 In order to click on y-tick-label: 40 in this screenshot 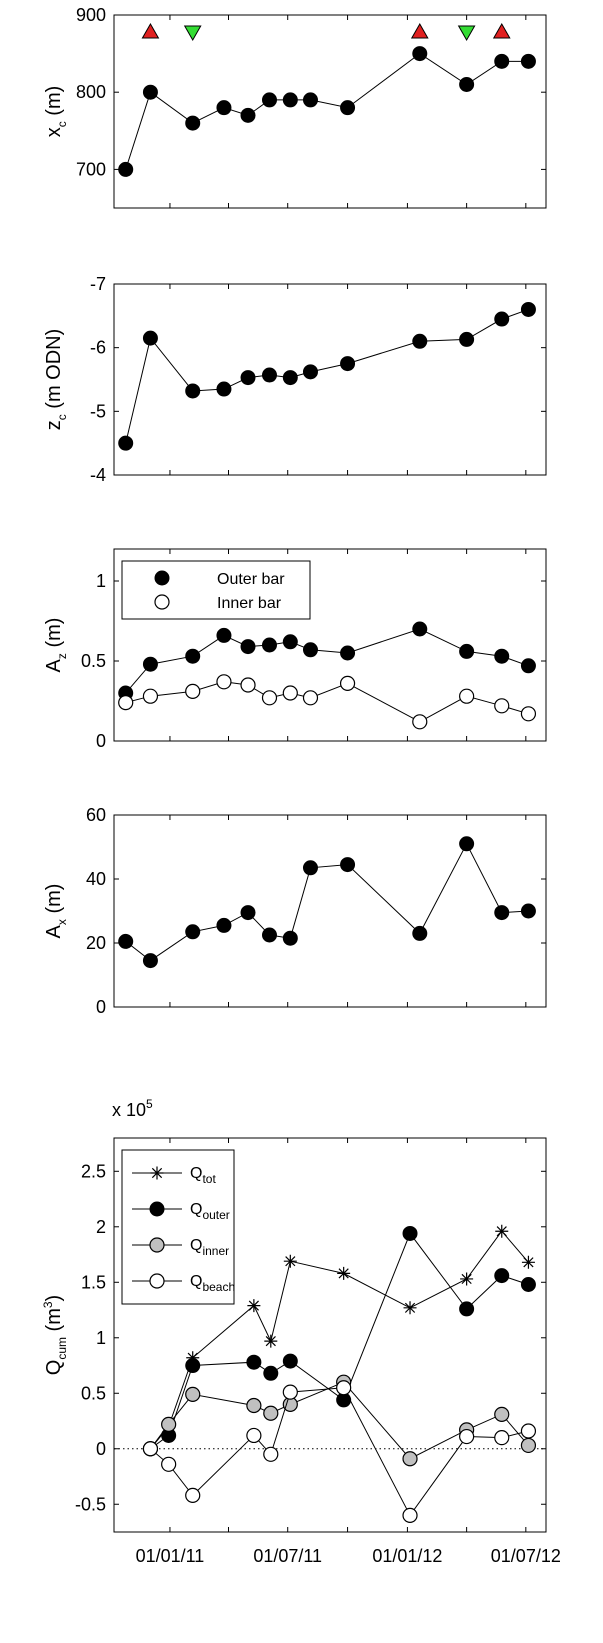, I will do `click(96, 879)`.